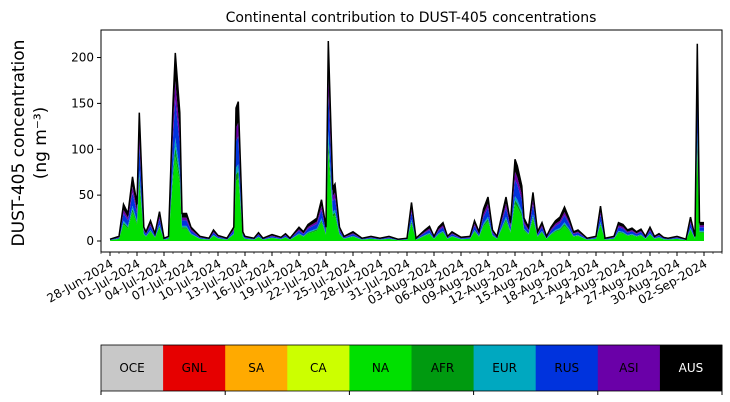 The width and height of the screenshot is (730, 402). I want to click on legend-swatch-aus, so click(691, 368).